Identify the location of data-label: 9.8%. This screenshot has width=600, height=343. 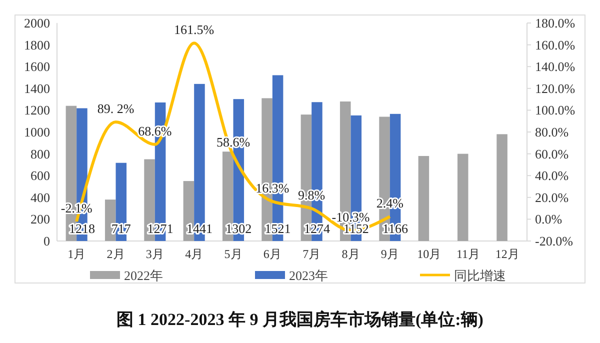
(312, 195).